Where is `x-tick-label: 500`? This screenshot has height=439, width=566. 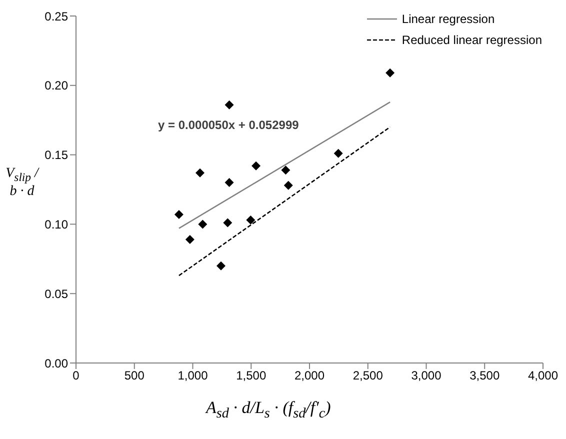
x-tick-label: 500 is located at coordinates (134, 375).